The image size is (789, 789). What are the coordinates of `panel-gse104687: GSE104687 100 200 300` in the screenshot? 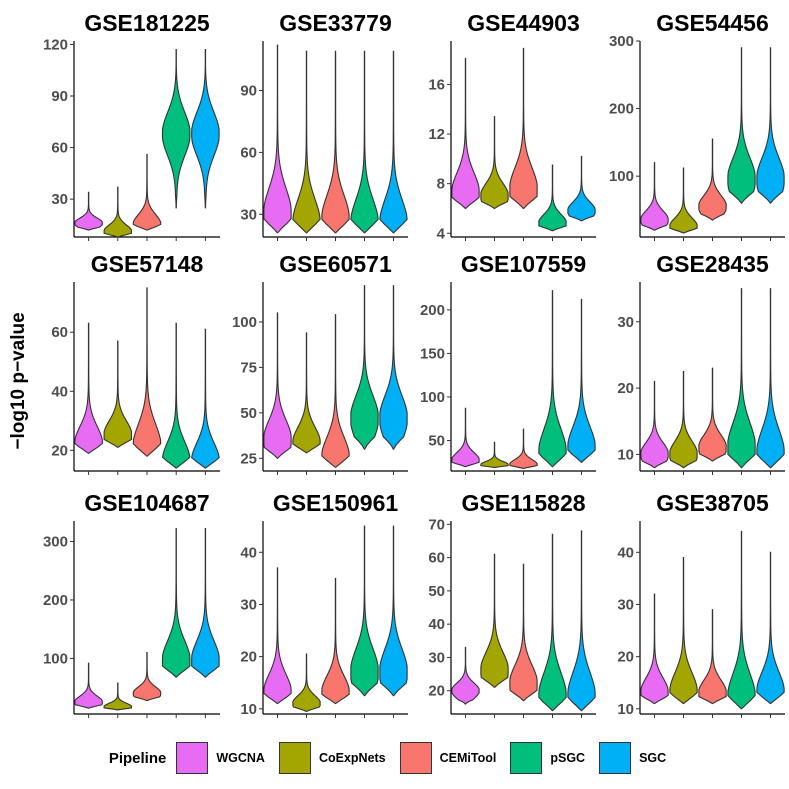 It's located at (131, 604).